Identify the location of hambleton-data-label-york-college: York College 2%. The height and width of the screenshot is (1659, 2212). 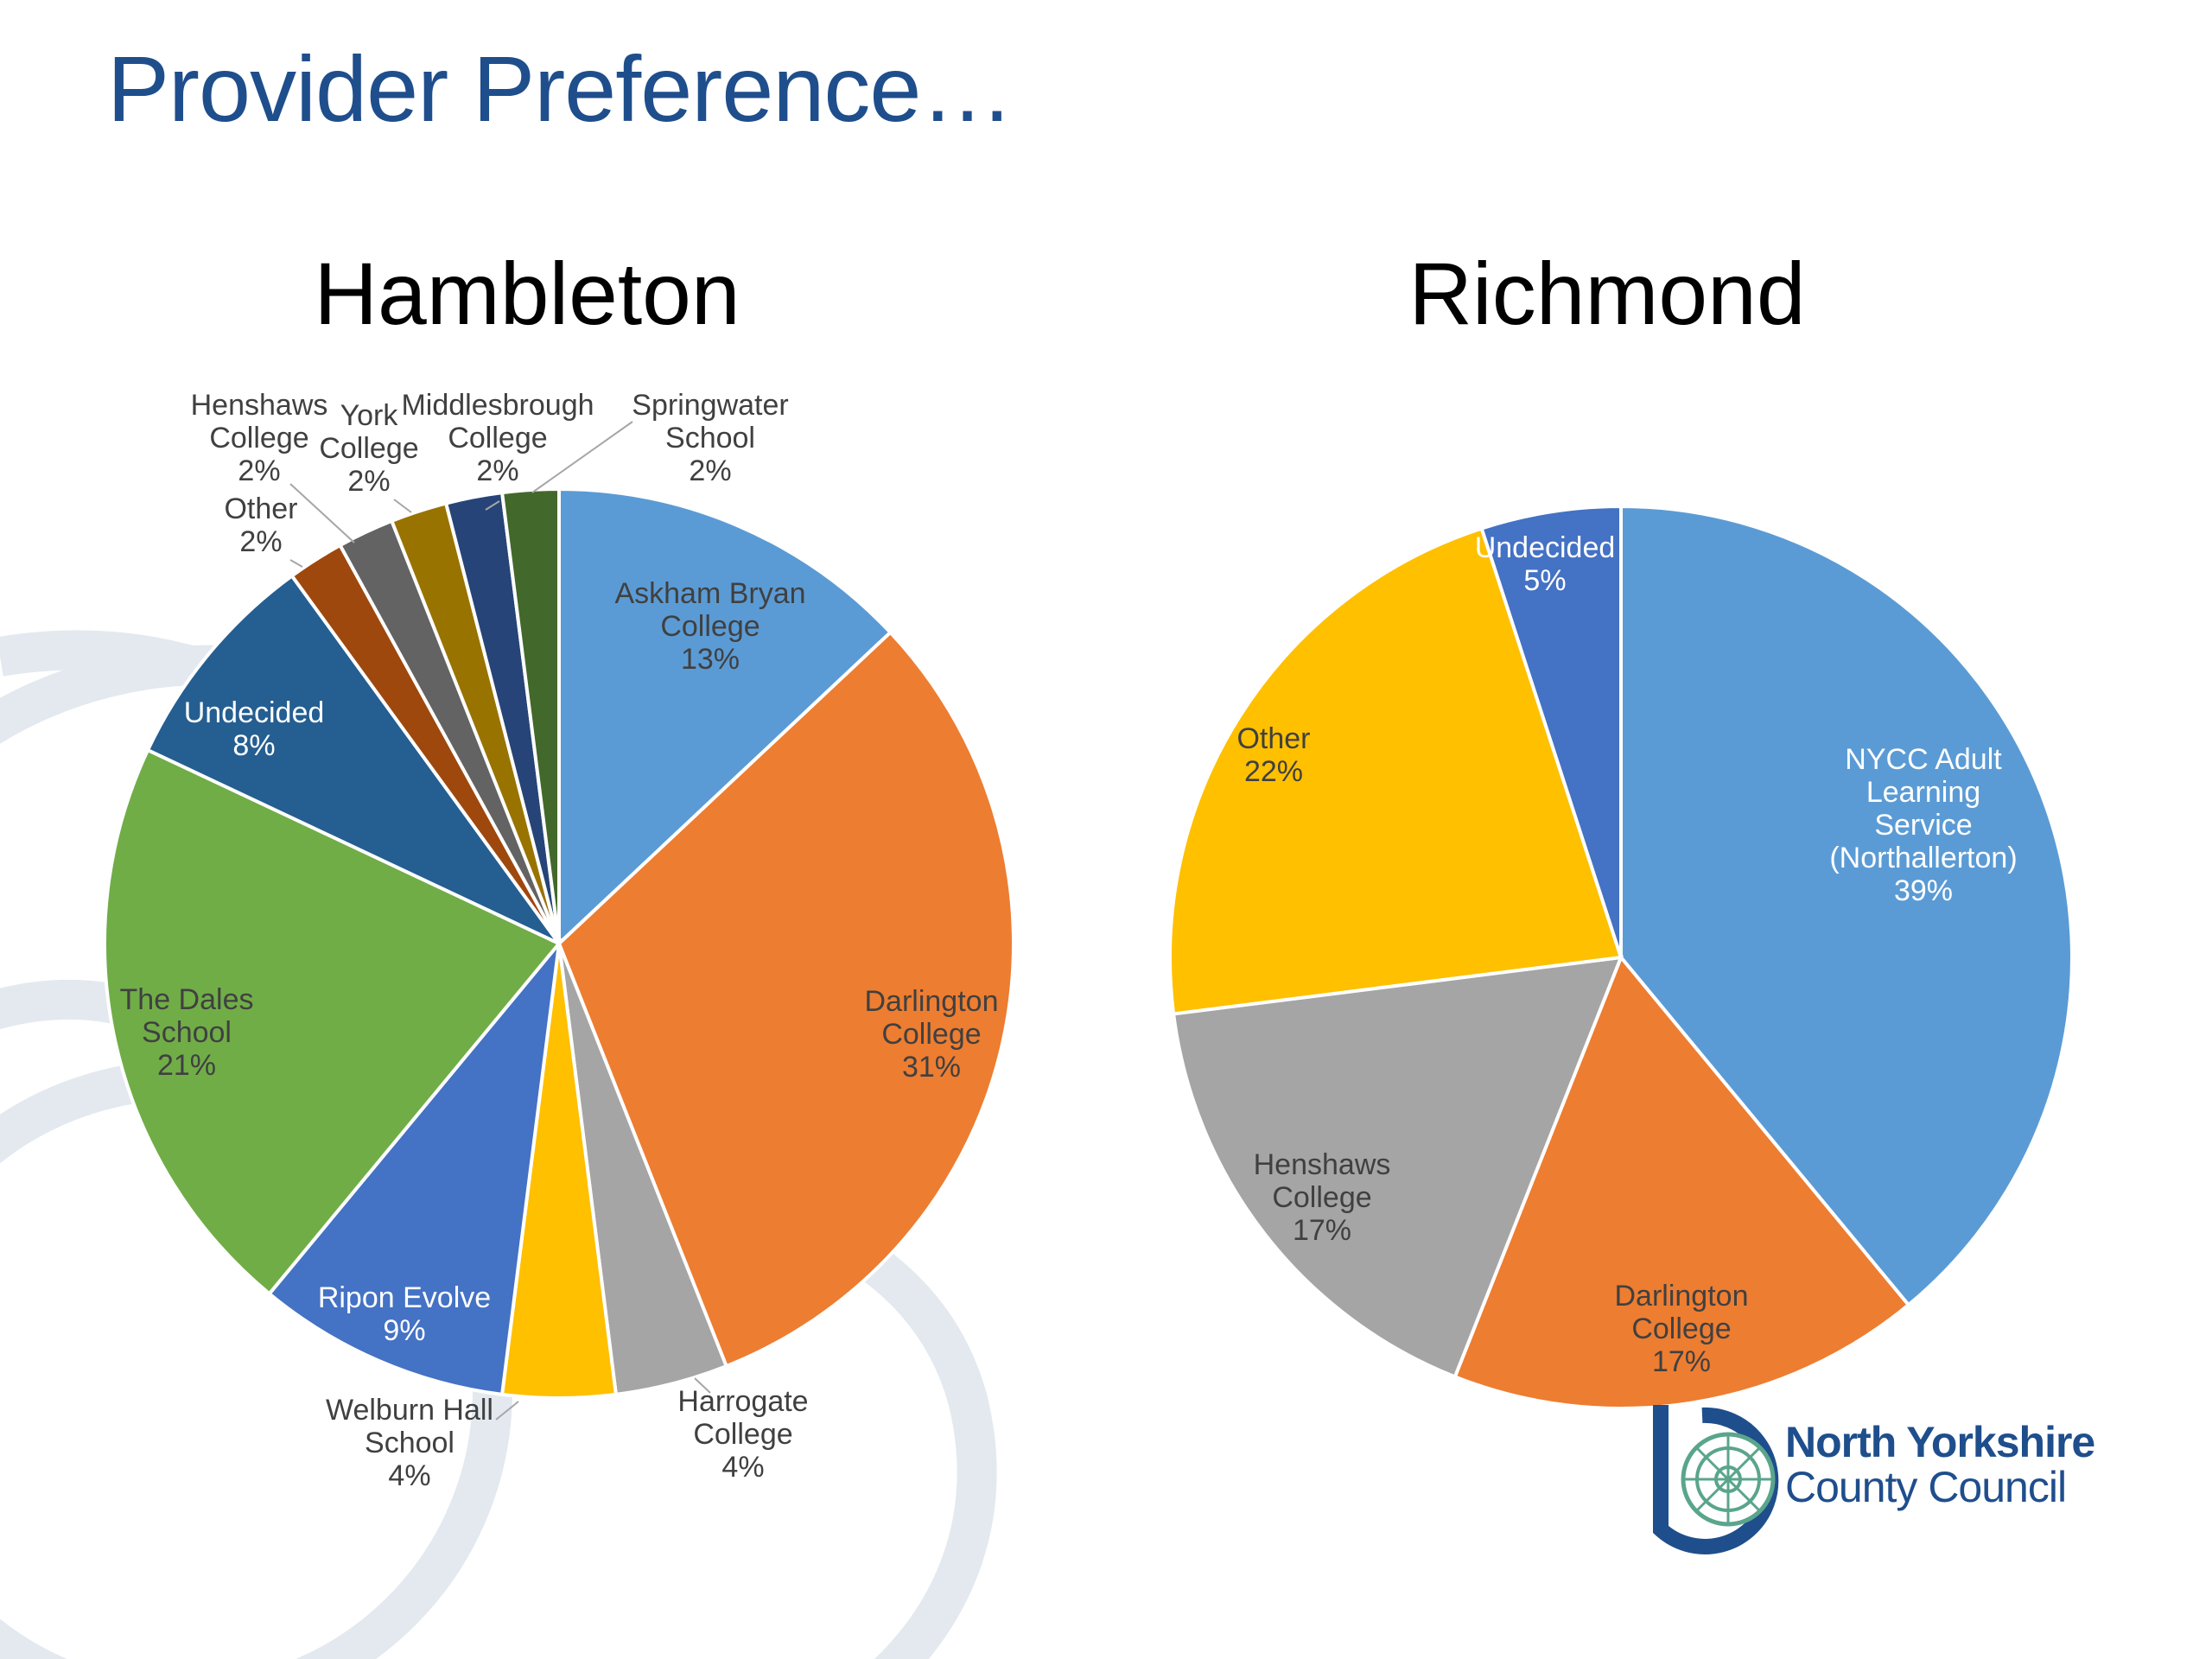
(368, 448).